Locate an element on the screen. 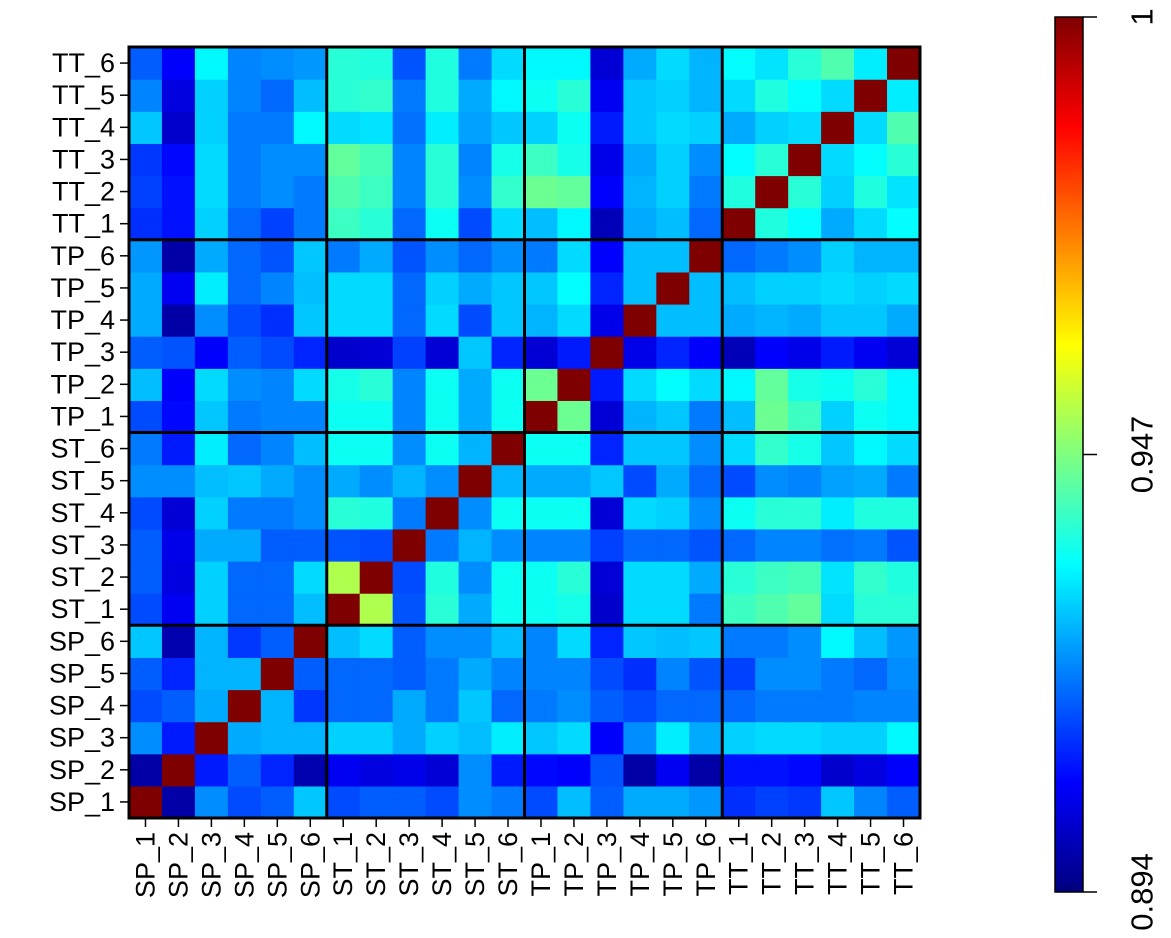  x-tick-label: SP_4 is located at coordinates (244, 865).